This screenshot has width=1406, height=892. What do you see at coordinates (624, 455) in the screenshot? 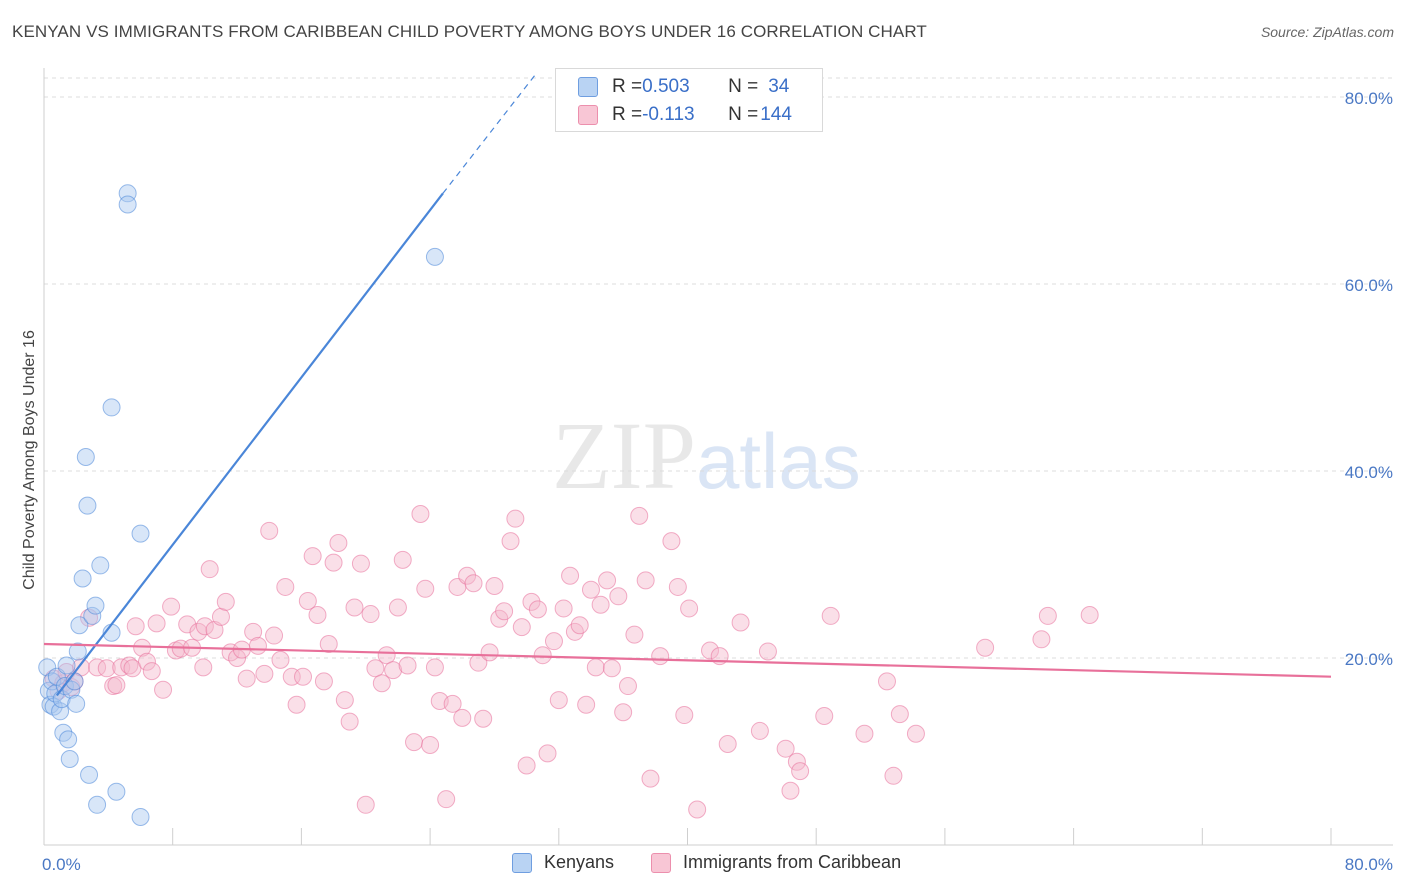
I see `watermark-zip: ZIP` at bounding box center [624, 455].